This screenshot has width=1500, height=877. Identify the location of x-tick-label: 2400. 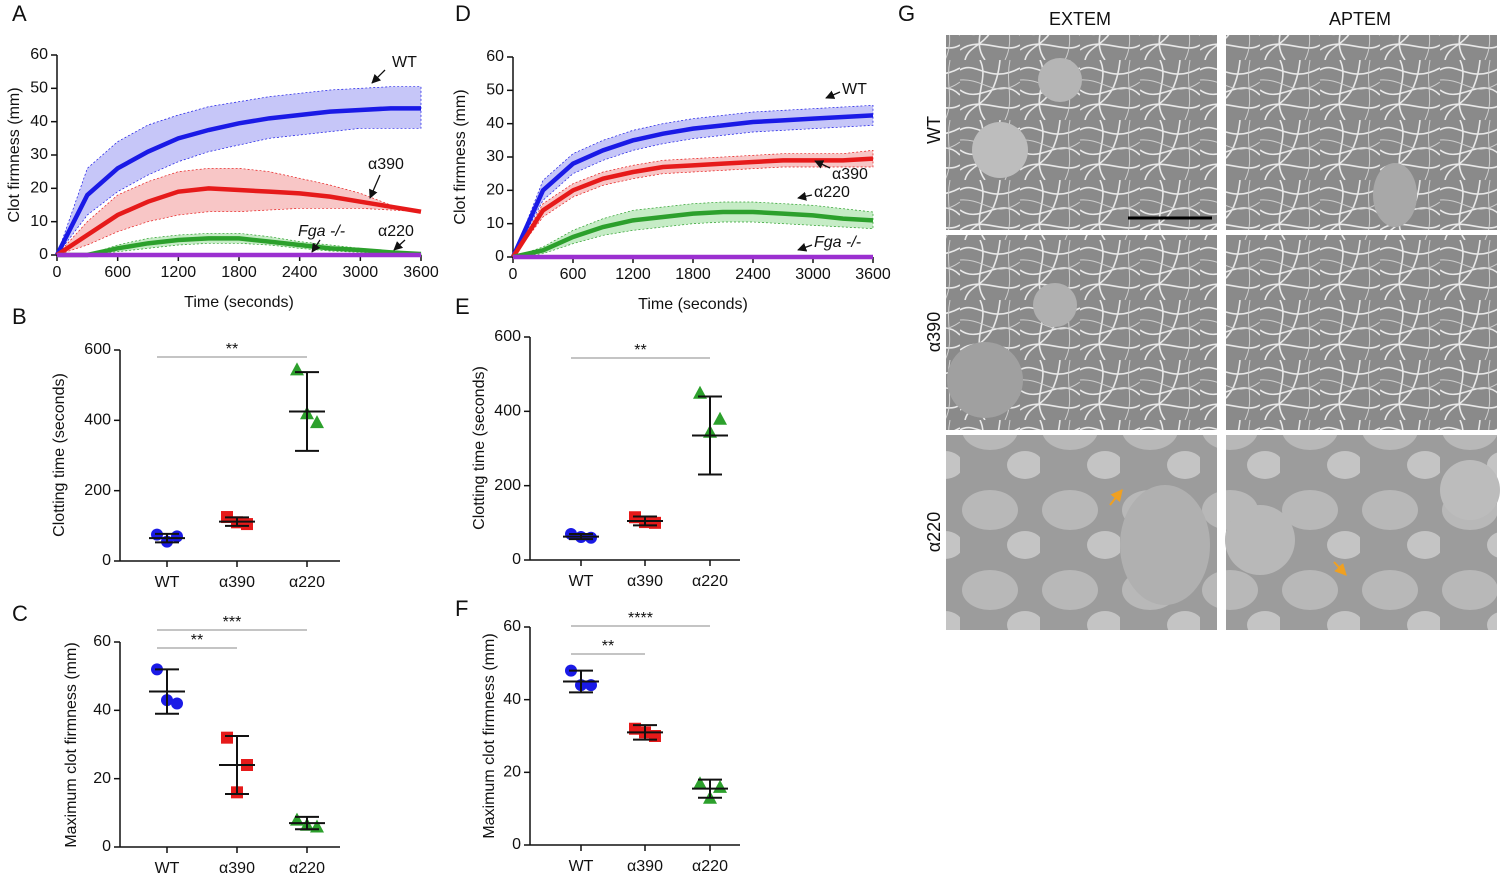
(753, 274).